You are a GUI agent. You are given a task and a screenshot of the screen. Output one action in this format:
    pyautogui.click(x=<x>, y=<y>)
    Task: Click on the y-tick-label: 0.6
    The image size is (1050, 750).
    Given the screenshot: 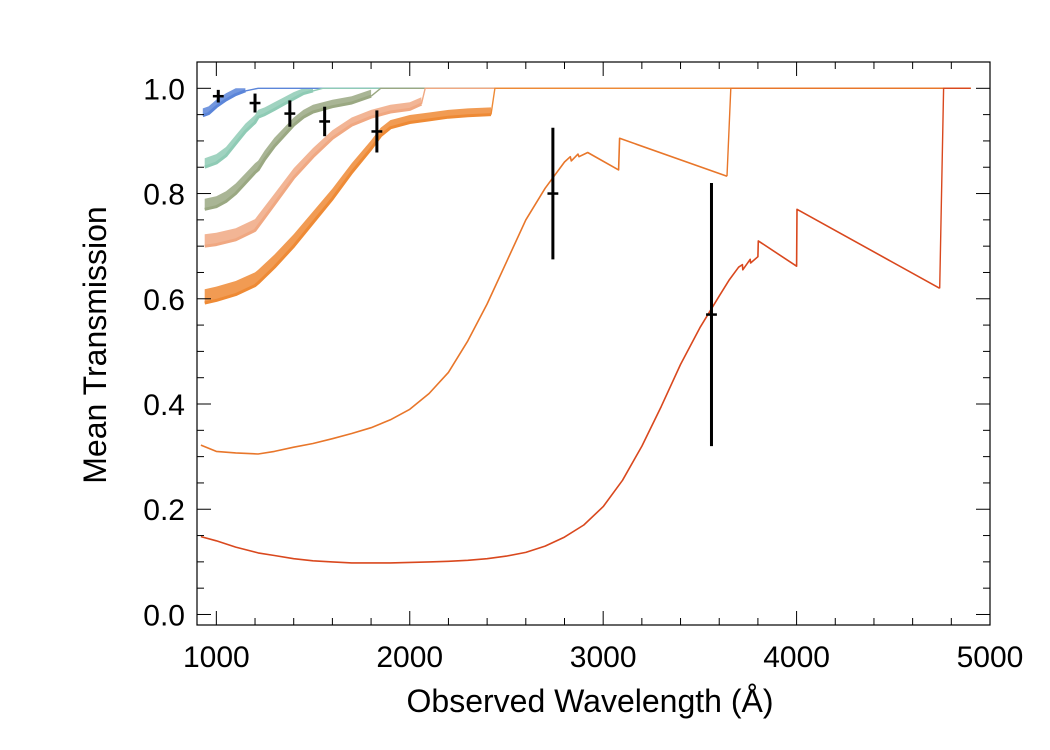 What is the action you would take?
    pyautogui.click(x=164, y=300)
    